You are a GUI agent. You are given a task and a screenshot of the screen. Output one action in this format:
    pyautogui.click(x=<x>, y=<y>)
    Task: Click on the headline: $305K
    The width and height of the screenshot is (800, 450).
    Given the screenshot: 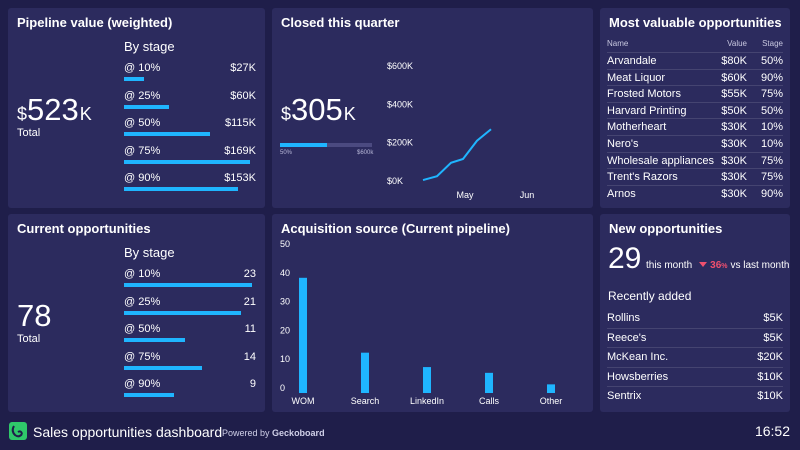 What is the action you would take?
    pyautogui.click(x=318, y=113)
    